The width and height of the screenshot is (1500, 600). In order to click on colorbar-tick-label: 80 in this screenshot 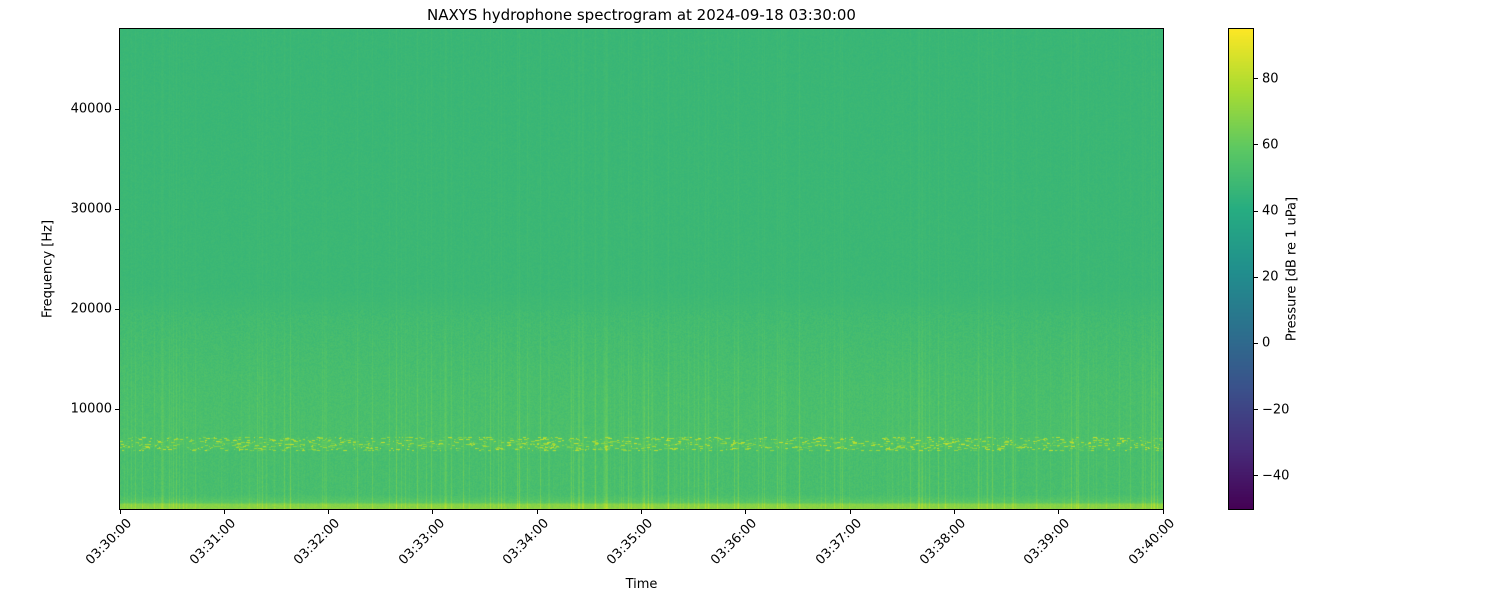, I will do `click(1270, 79)`.